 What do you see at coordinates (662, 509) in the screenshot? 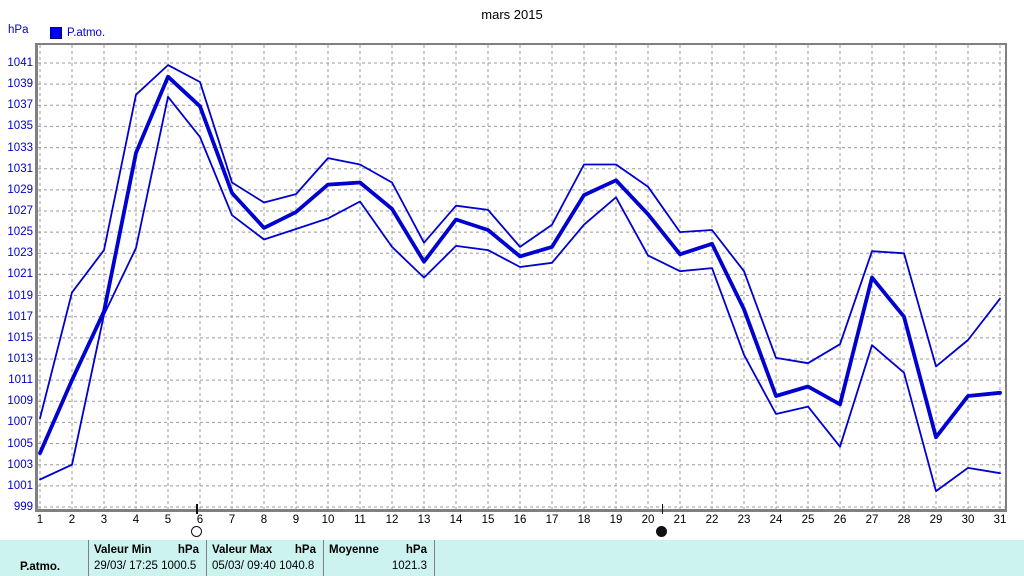
I see `new-moon-marker-tick` at bounding box center [662, 509].